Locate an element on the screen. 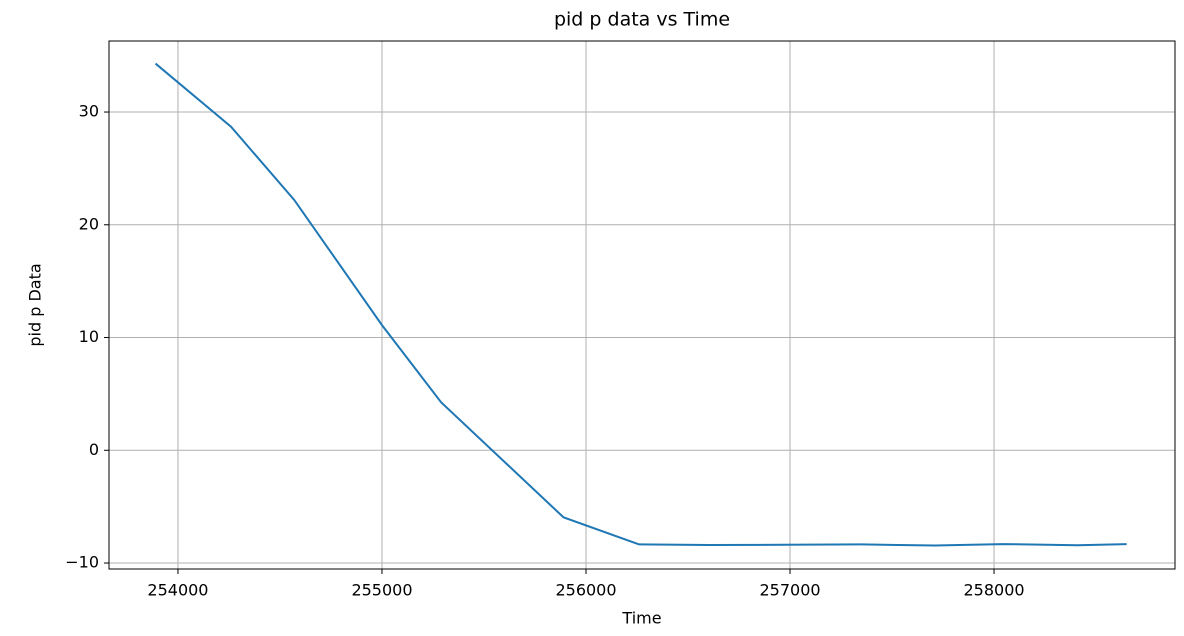  x-tick-label: 256000 is located at coordinates (585, 590).